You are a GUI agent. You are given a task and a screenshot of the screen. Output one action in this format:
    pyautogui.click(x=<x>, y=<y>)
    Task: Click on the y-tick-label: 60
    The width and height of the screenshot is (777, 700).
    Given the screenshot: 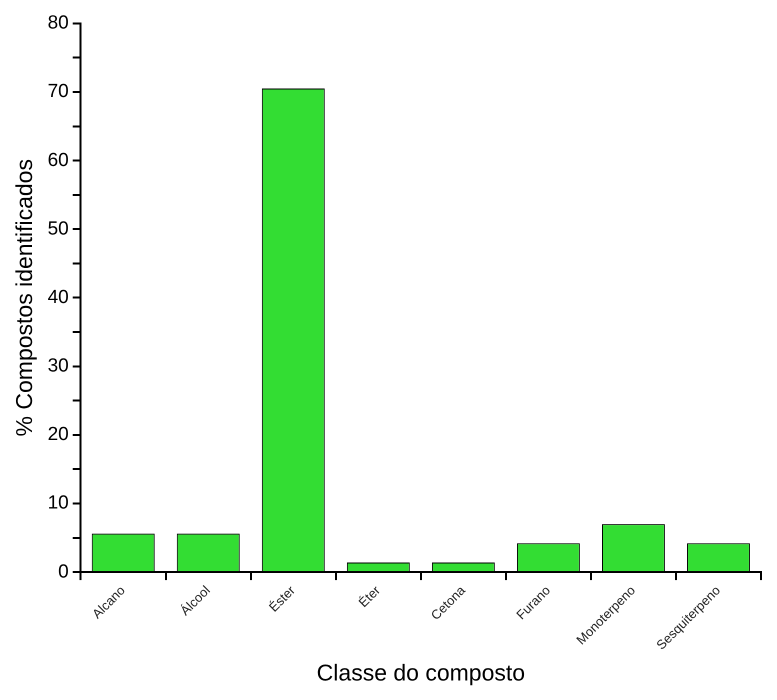 What is the action you would take?
    pyautogui.click(x=58, y=160)
    